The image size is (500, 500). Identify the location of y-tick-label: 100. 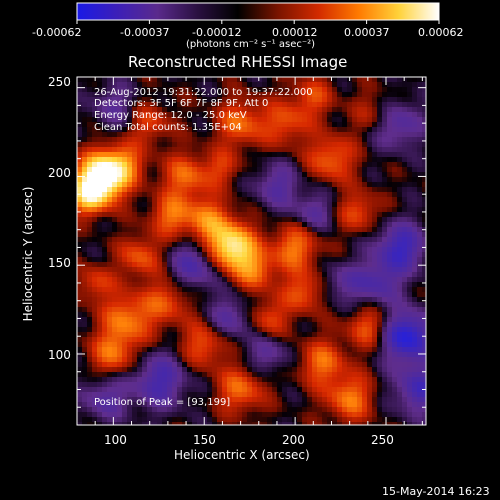
(59, 355).